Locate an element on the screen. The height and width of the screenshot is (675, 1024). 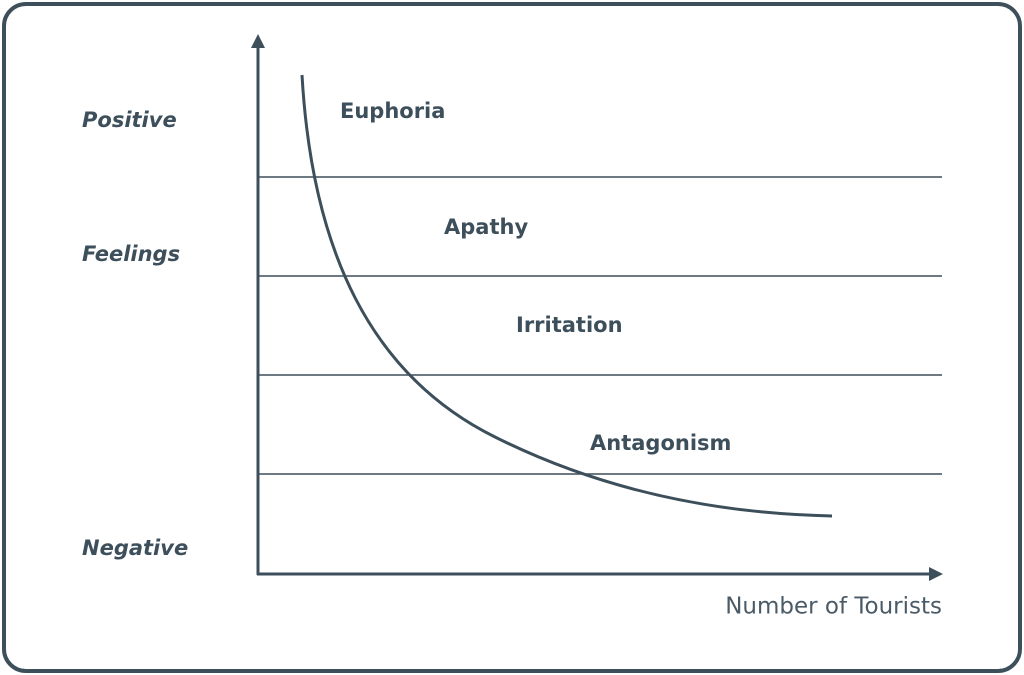
y-label: Negative is located at coordinates (135, 548).